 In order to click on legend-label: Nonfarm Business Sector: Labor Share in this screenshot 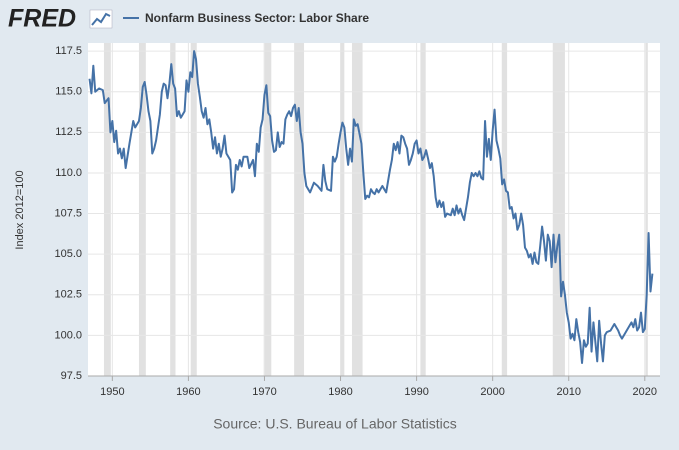, I will do `click(257, 18)`.